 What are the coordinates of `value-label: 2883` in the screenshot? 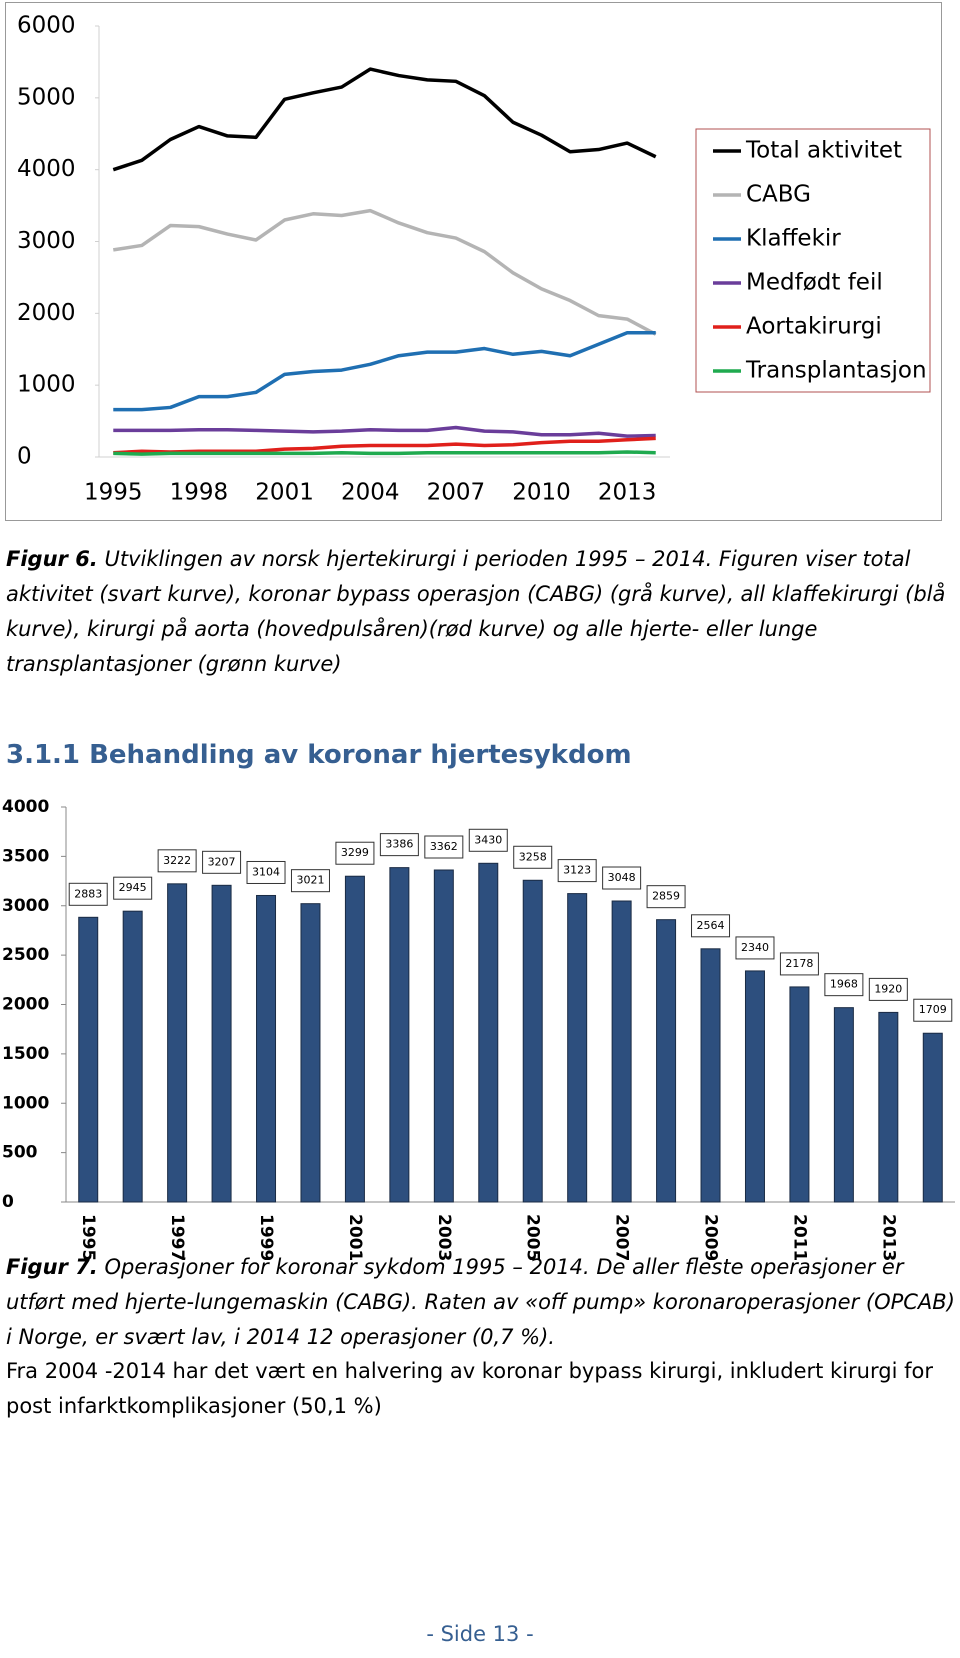 It's located at (88, 893).